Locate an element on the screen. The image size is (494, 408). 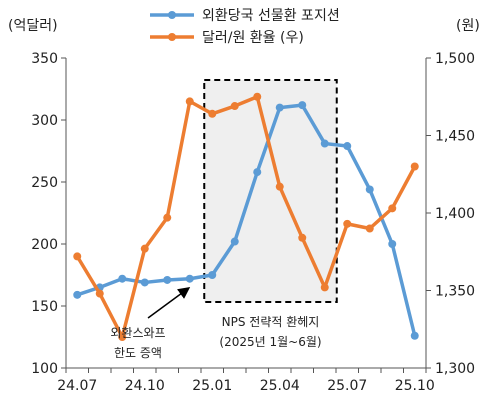
left-tick-label: 100 is located at coordinates (44, 369).